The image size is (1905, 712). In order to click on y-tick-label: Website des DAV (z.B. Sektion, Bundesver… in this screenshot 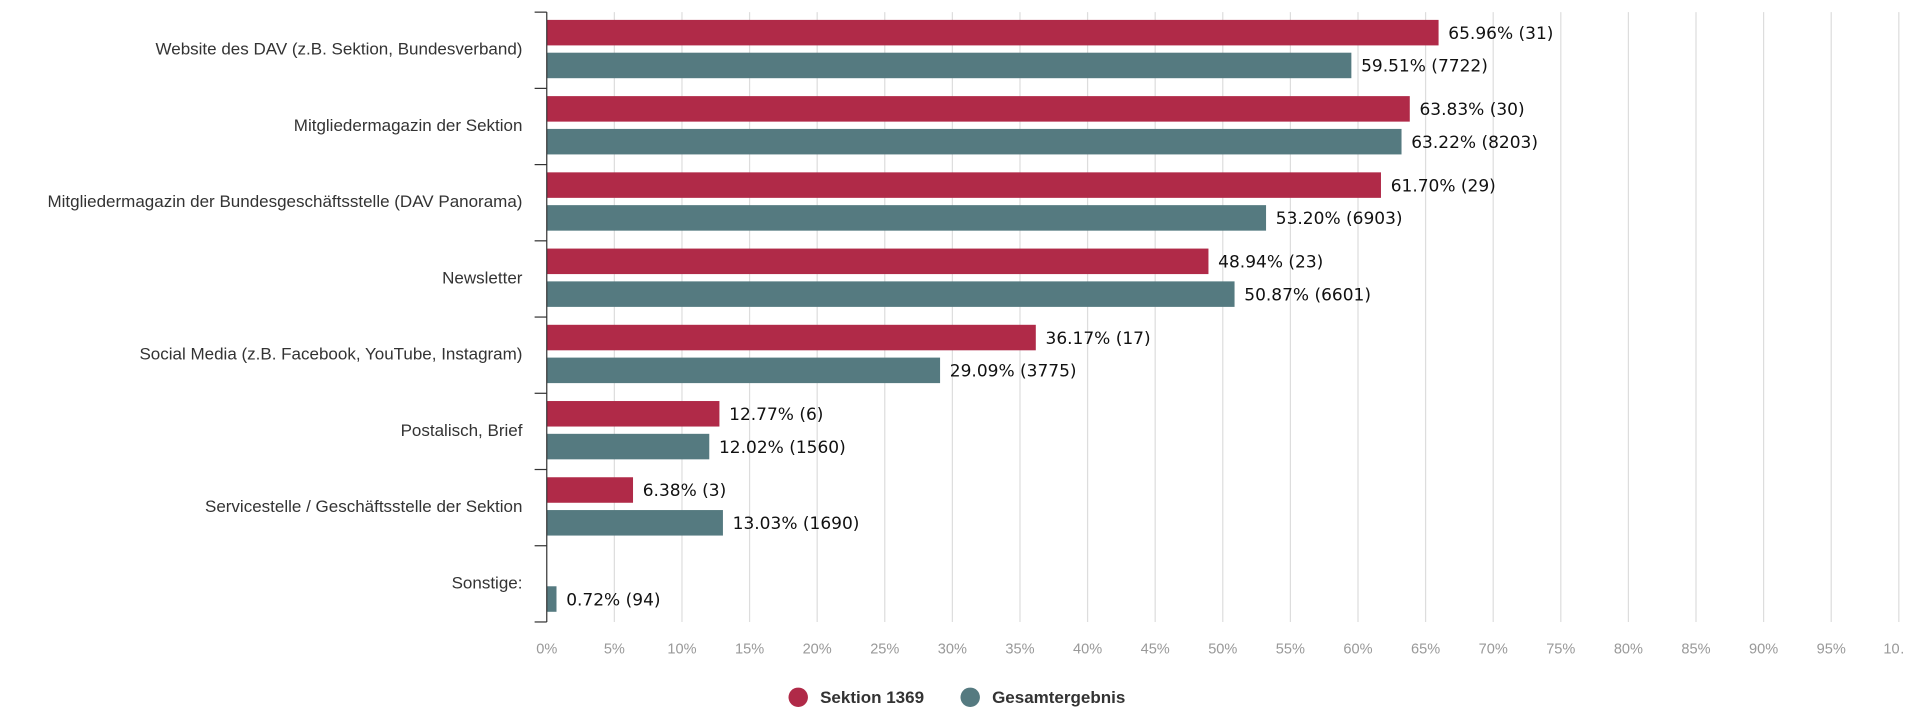, I will do `click(339, 49)`.